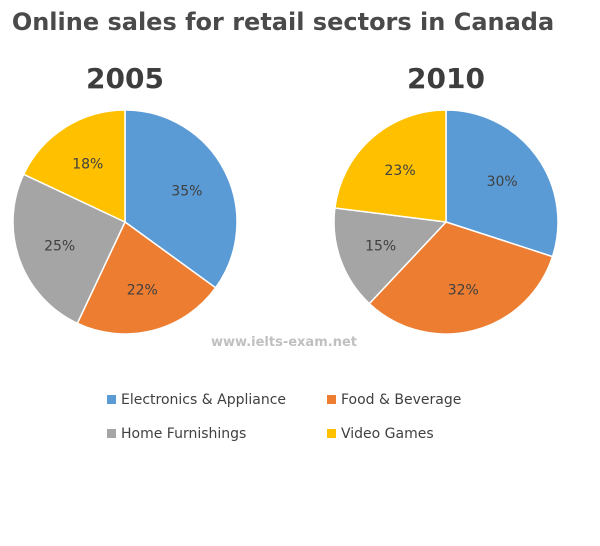 The height and width of the screenshot is (546, 600). Describe the element at coordinates (380, 247) in the screenshot. I see `data-label-2010-home-furnishings: 15%` at that location.